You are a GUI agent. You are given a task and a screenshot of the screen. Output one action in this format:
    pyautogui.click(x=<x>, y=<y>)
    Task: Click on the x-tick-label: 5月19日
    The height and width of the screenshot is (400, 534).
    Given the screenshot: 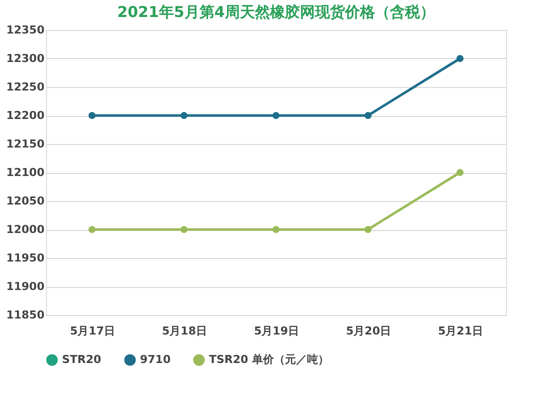 What is the action you would take?
    pyautogui.click(x=276, y=331)
    